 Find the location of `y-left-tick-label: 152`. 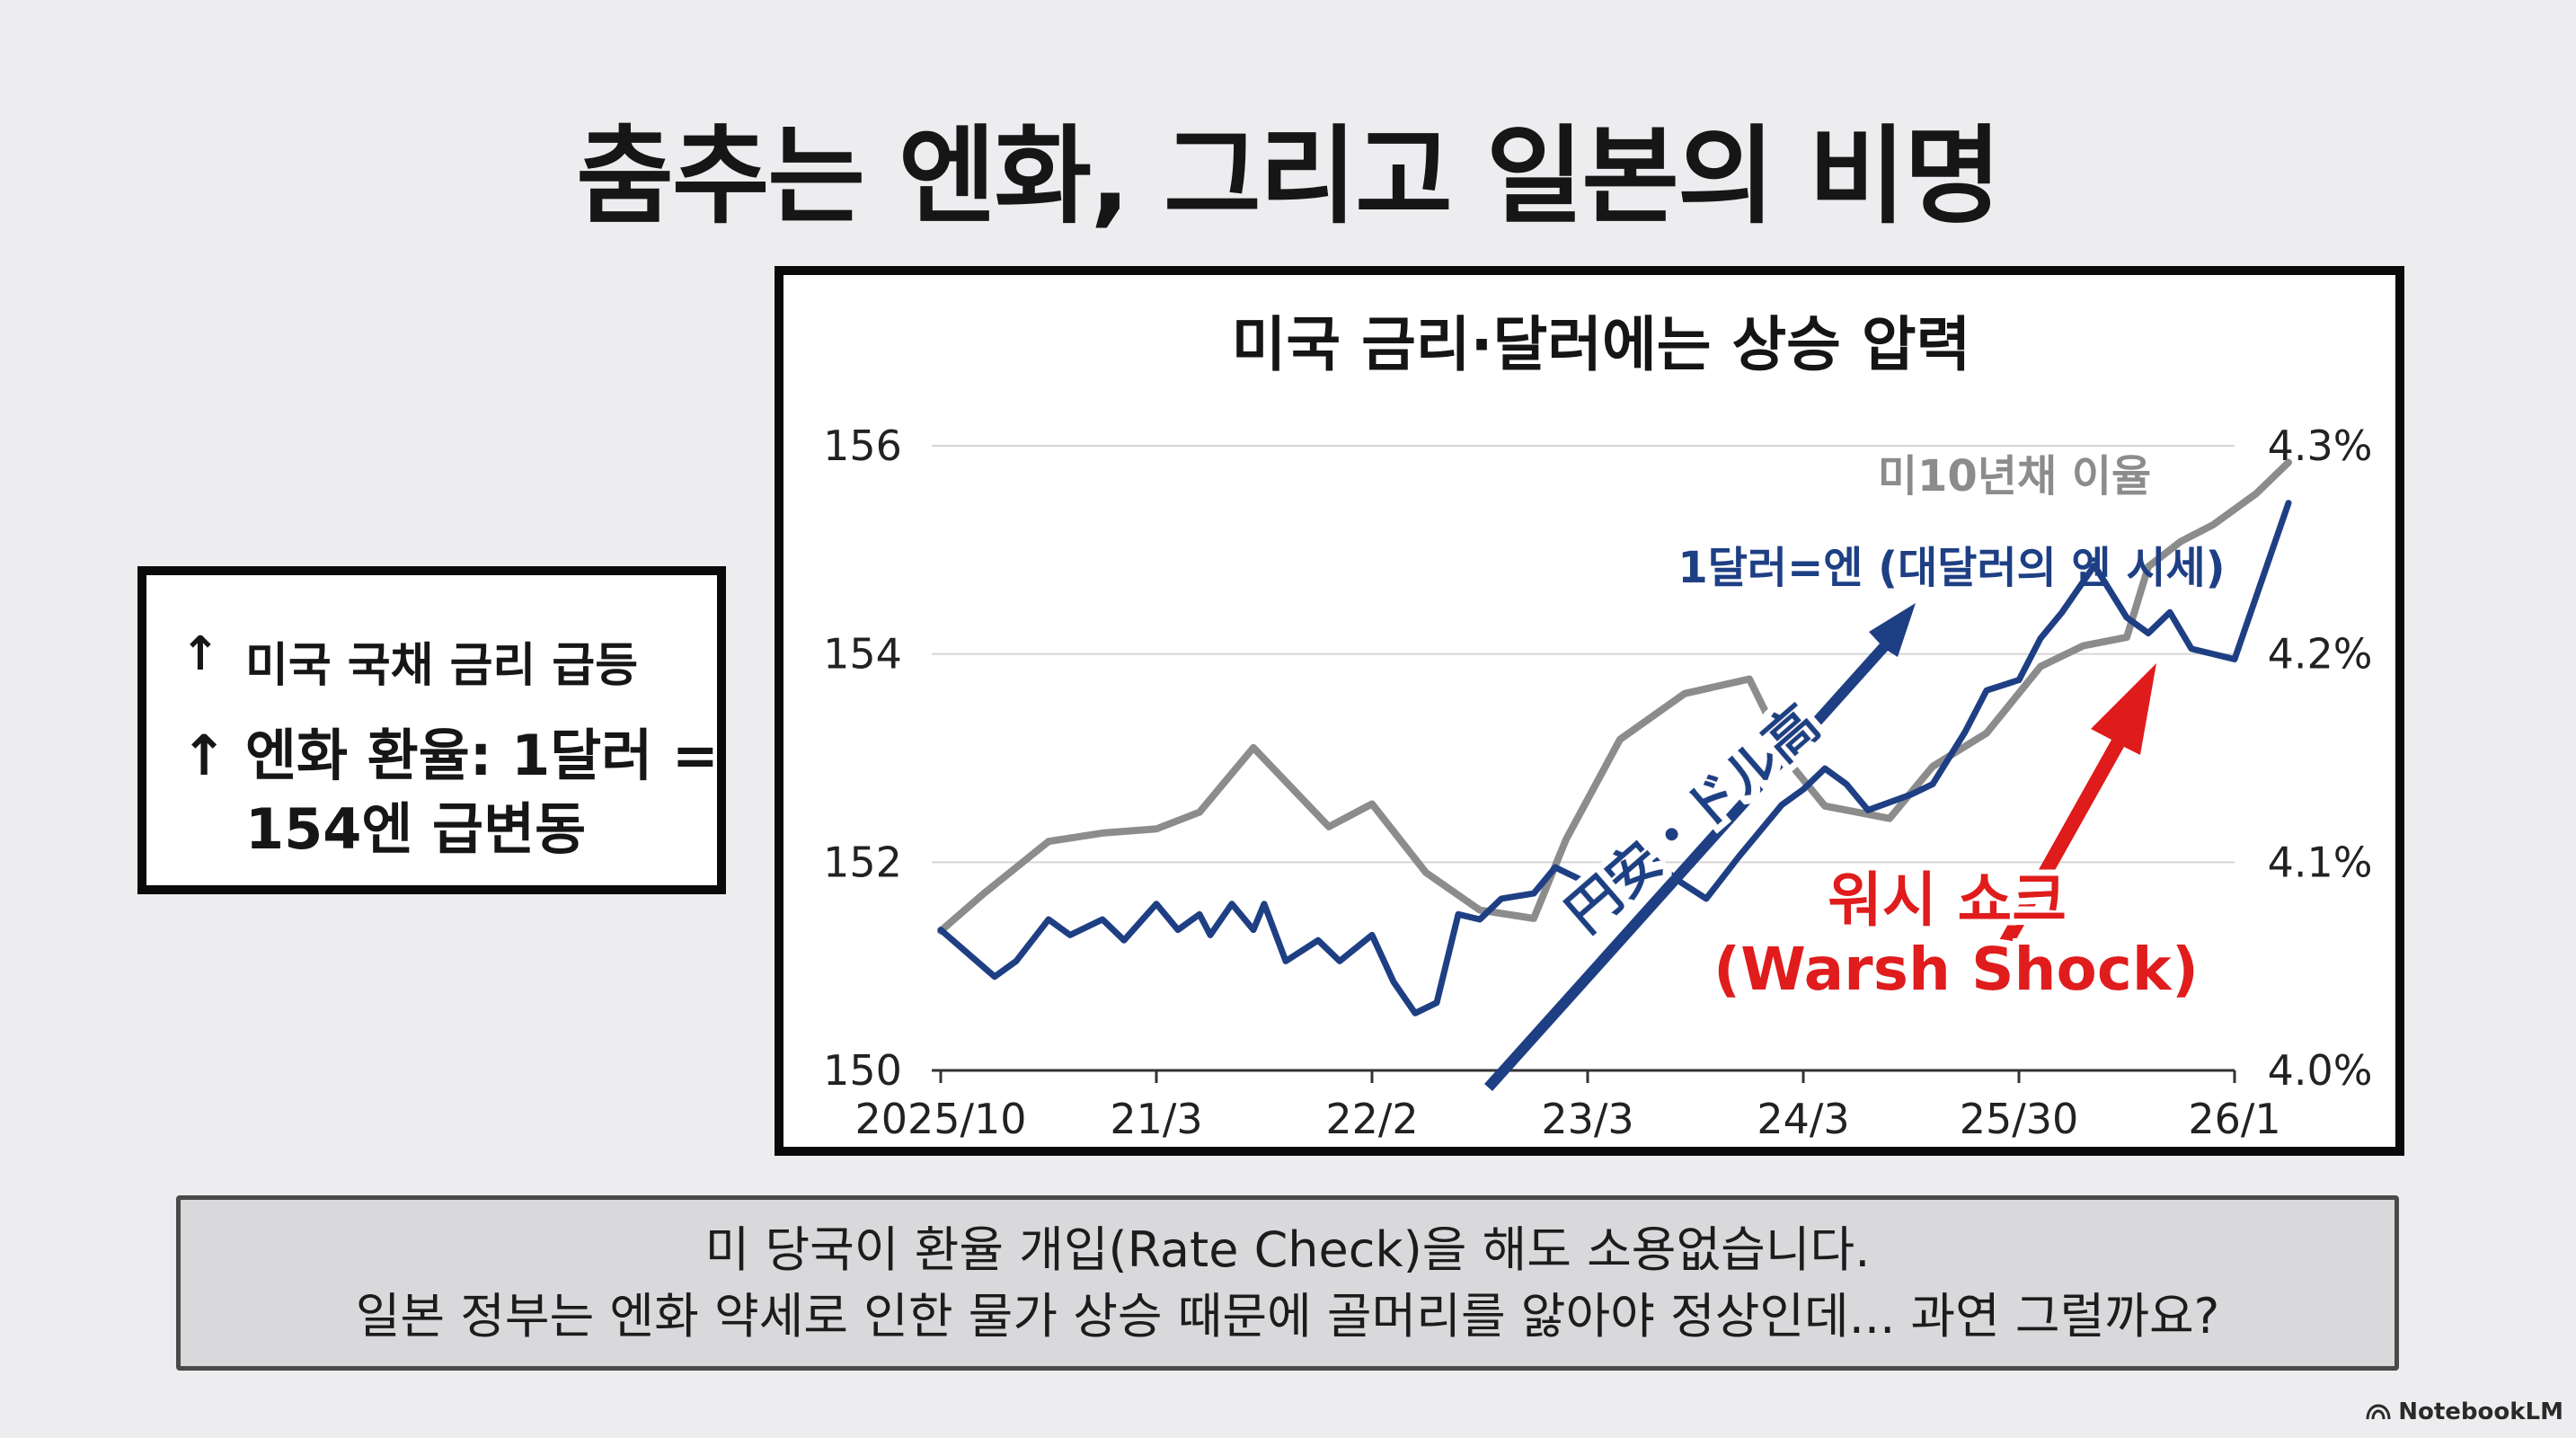

y-left-tick-label: 152 is located at coordinates (862, 862).